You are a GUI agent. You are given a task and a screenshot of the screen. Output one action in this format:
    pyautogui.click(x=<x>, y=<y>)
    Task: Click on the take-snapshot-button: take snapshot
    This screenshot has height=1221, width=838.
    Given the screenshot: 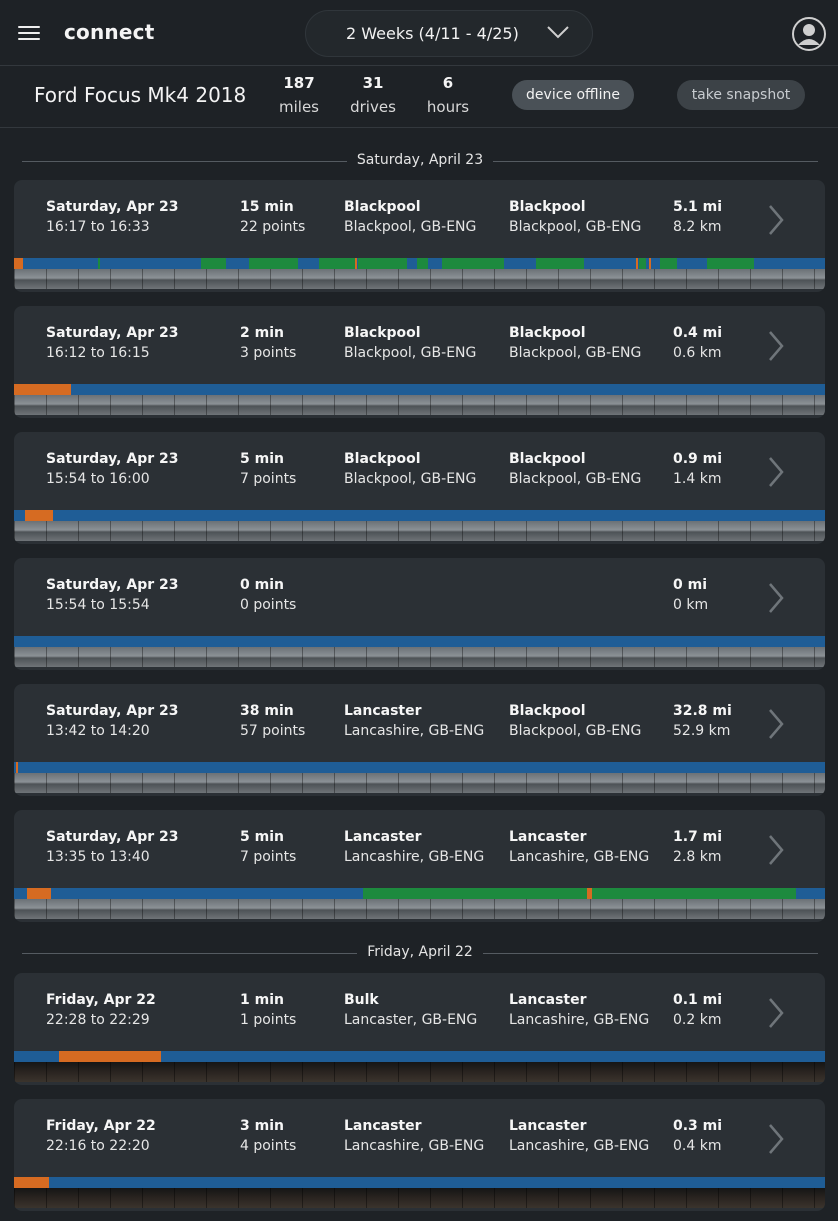 What is the action you would take?
    pyautogui.click(x=741, y=95)
    